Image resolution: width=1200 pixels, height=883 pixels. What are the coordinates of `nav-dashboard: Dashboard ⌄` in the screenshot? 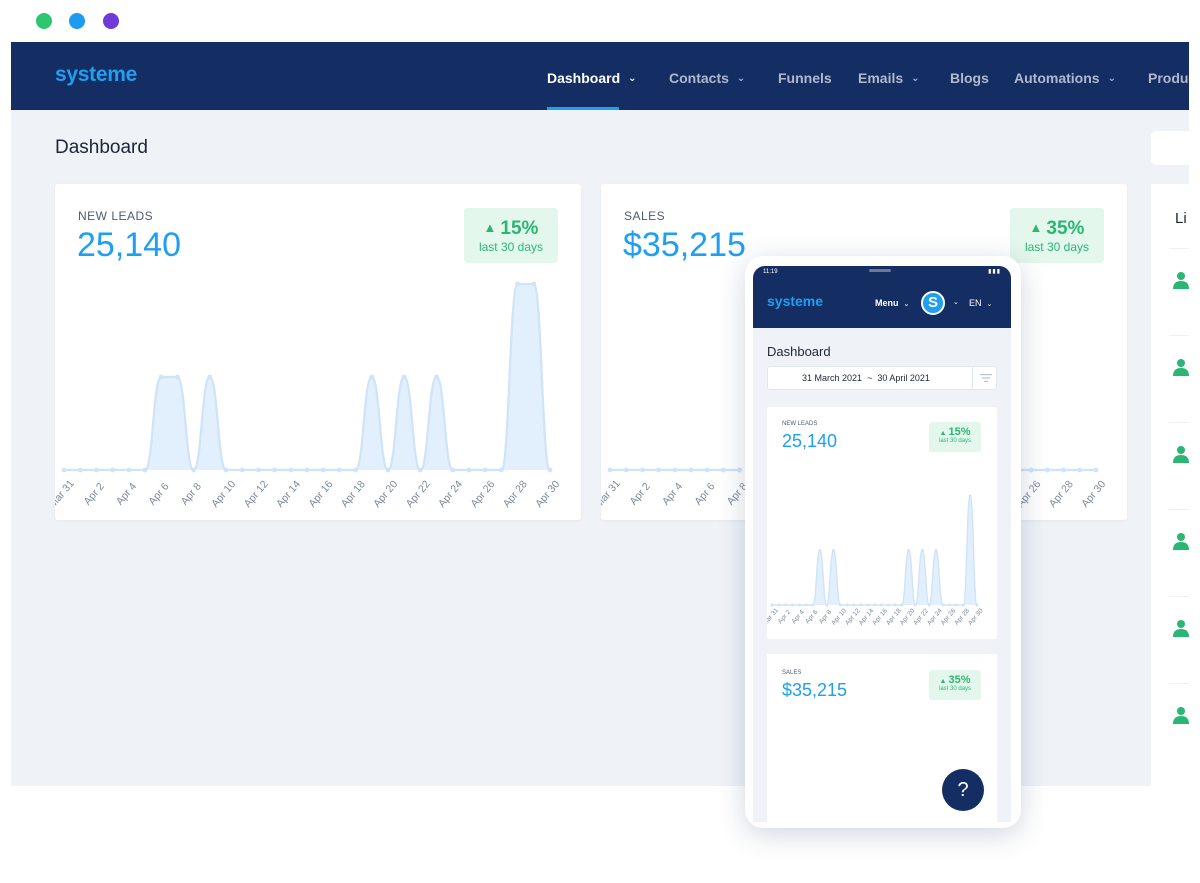 It's located at (592, 76).